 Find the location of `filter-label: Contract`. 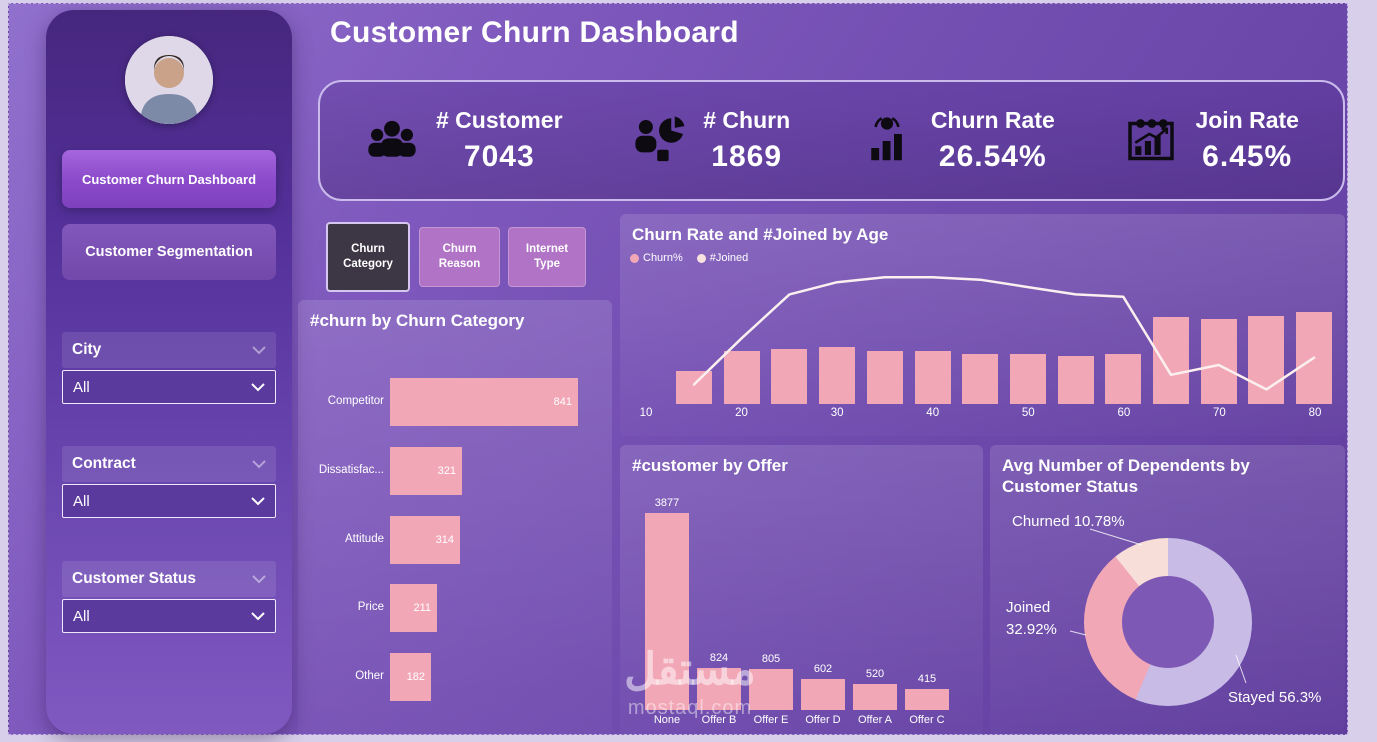

filter-label: Contract is located at coordinates (104, 463).